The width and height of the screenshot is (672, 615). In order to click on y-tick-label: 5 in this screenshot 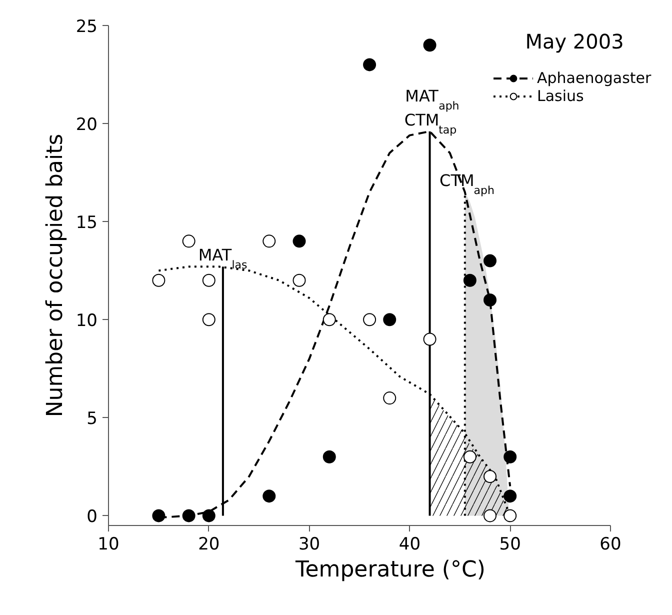, I will do `click(92, 419)`.